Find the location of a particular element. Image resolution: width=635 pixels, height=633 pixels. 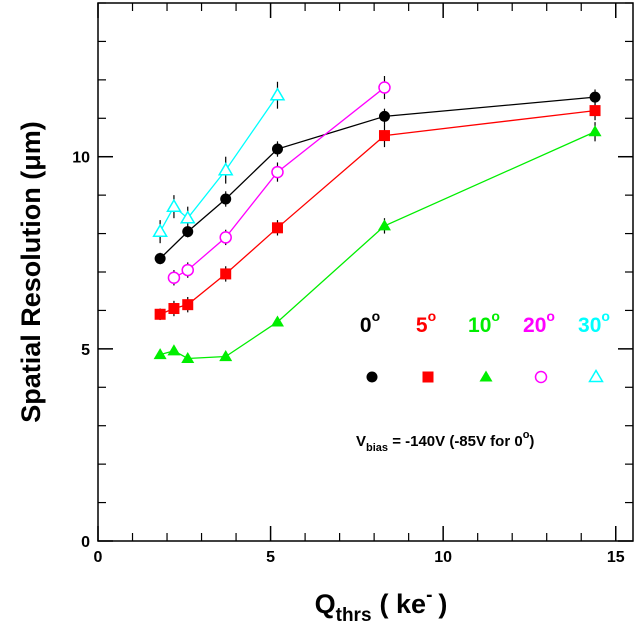

legend-label: 30o is located at coordinates (594, 322).